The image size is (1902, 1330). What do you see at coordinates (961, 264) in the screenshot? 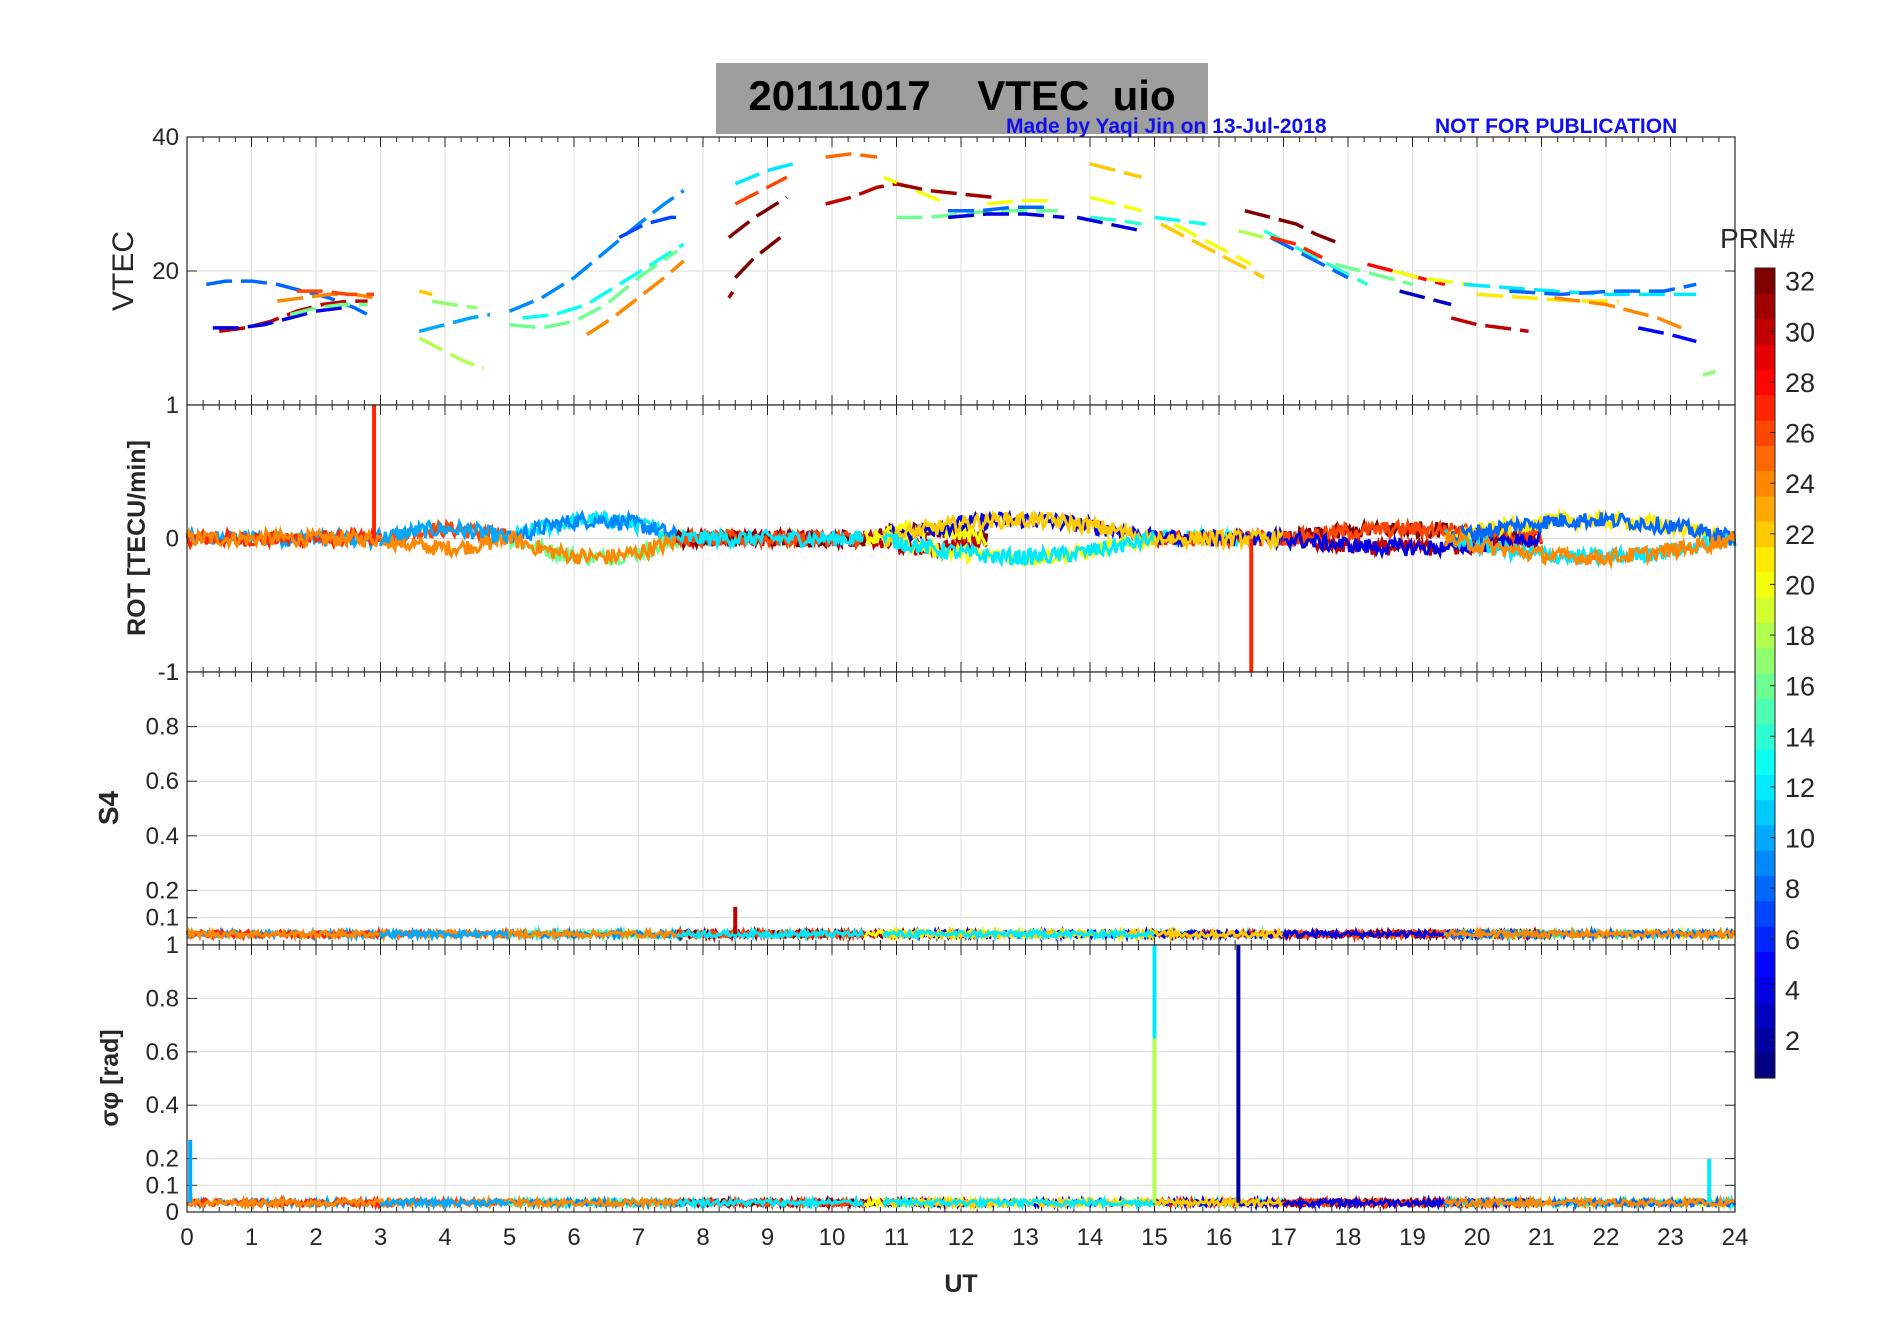
I see `traces-vtec` at bounding box center [961, 264].